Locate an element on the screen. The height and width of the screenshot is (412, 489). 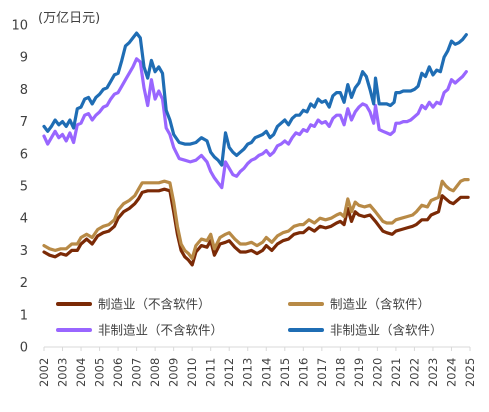
x-tick-label: 2005 is located at coordinates (100, 372).